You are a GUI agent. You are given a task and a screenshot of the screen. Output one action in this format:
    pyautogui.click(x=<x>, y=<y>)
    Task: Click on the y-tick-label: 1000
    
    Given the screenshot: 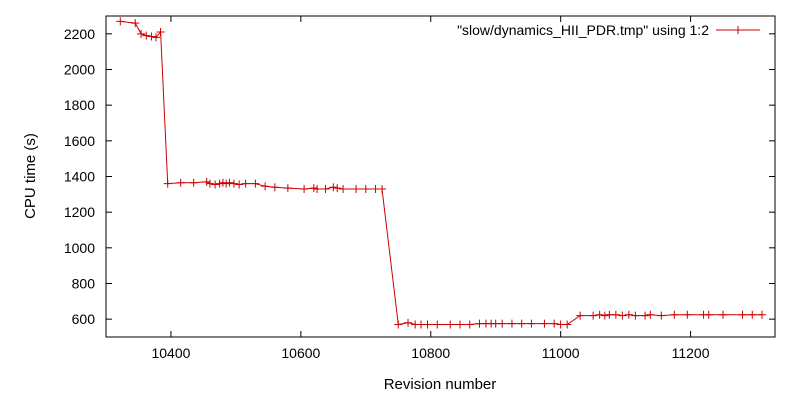 What is the action you would take?
    pyautogui.click(x=79, y=248)
    